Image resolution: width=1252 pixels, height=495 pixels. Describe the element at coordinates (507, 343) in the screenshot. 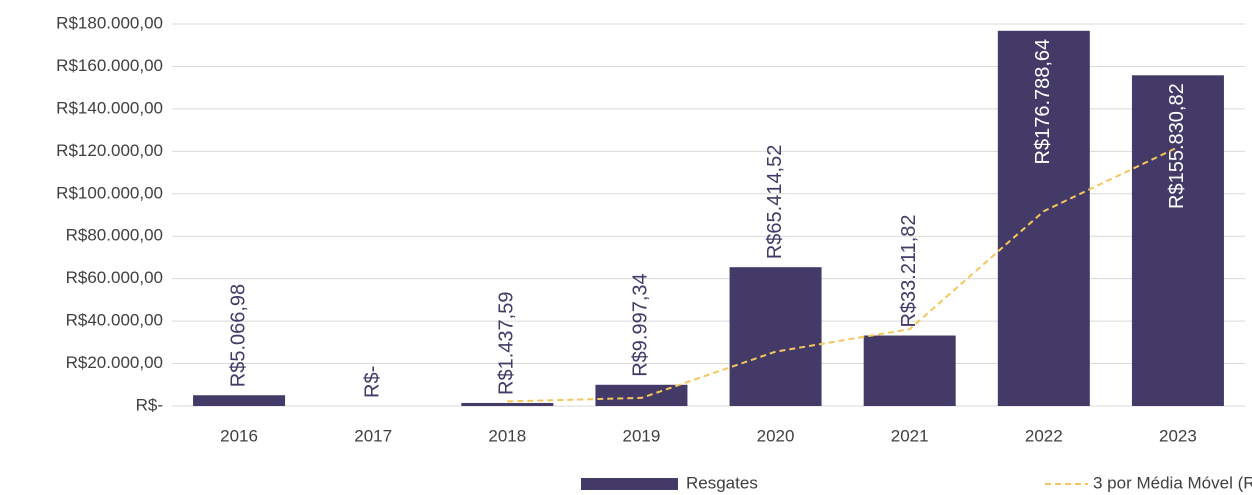

I see `data-label: R$1.437,59` at that location.